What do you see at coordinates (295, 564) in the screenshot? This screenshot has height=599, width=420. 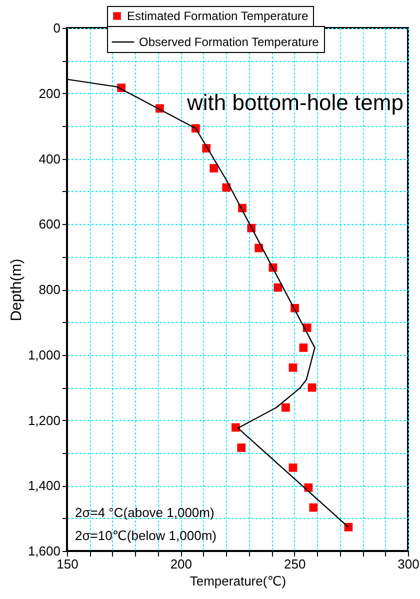 I see `x-tick-label: 250` at bounding box center [295, 564].